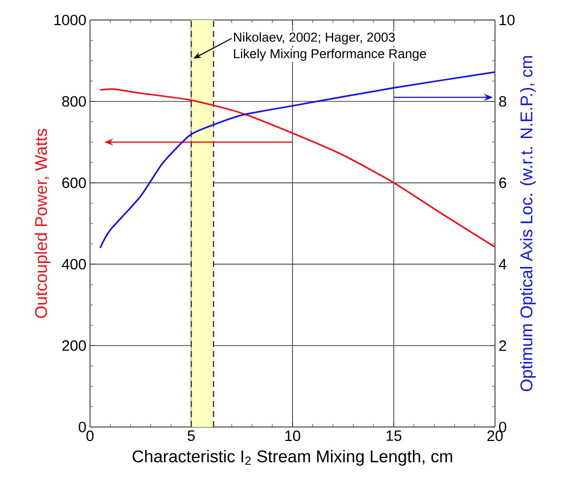  I want to click on x-tick-label: 15, so click(394, 435).